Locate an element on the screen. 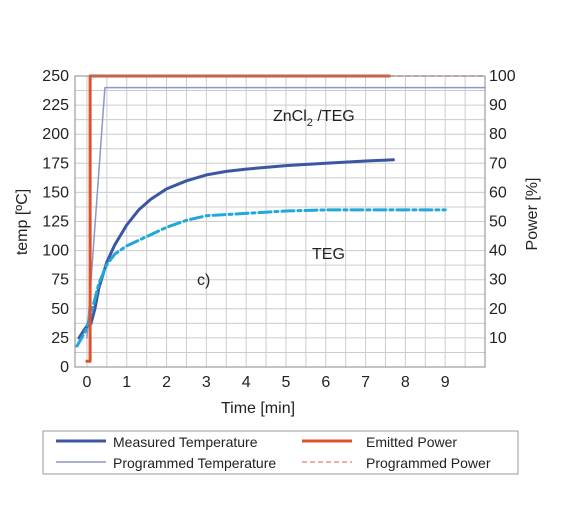 Image resolution: width=570 pixels, height=527 pixels. y2-tick-label: 60 is located at coordinates (498, 192).